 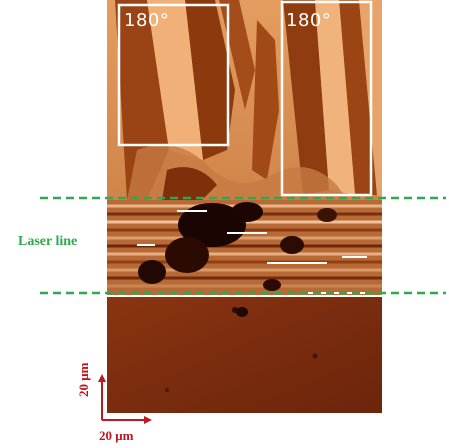 I want to click on box-label-right: 180°, so click(x=309, y=20).